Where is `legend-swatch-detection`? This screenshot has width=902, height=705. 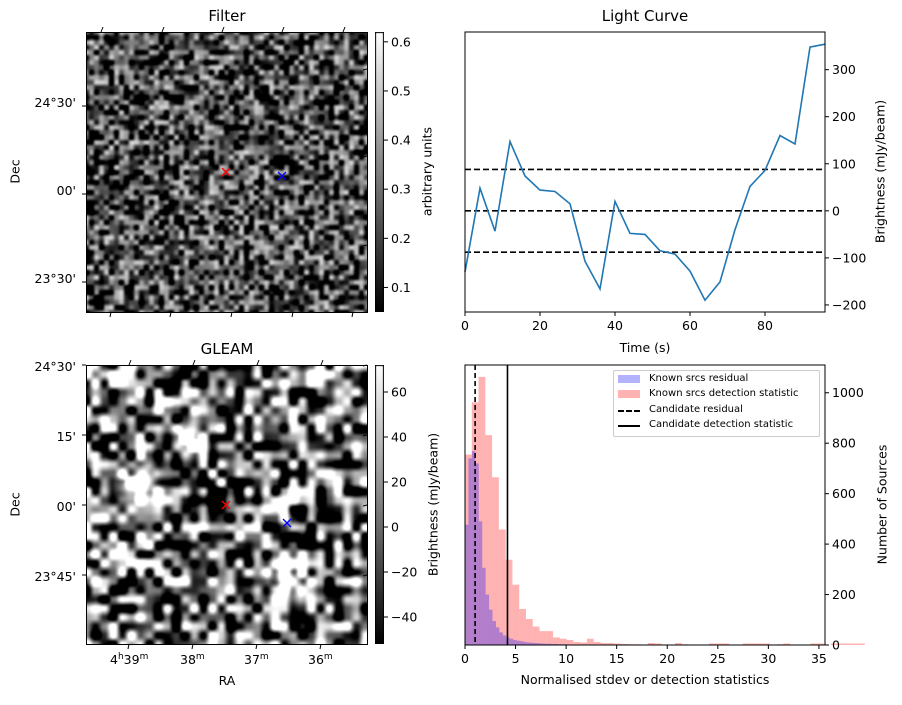
legend-swatch-detection is located at coordinates (629, 394).